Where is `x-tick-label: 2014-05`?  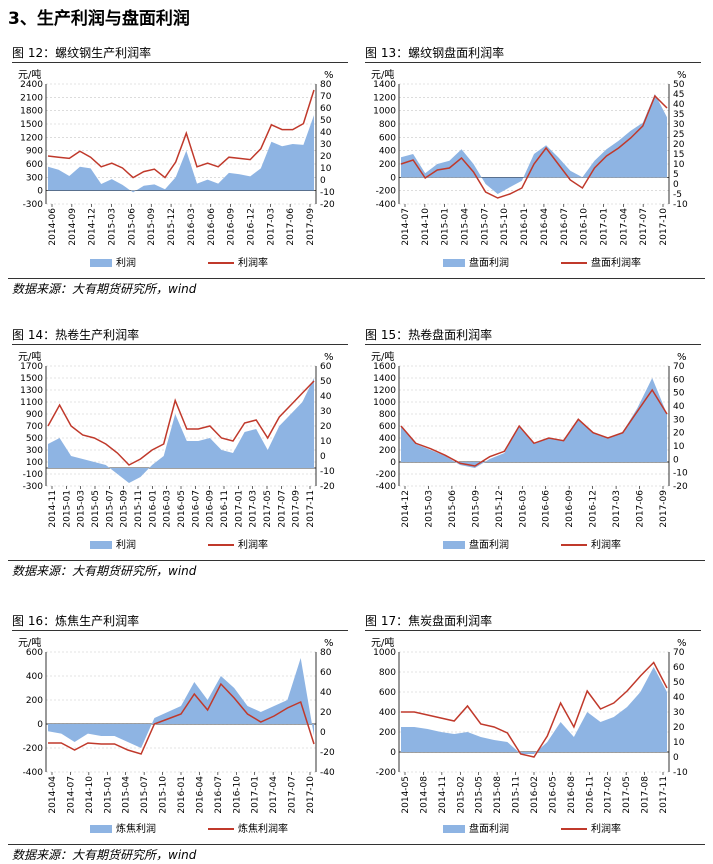
x-tick-label: 2014-05 is located at coordinates (406, 795).